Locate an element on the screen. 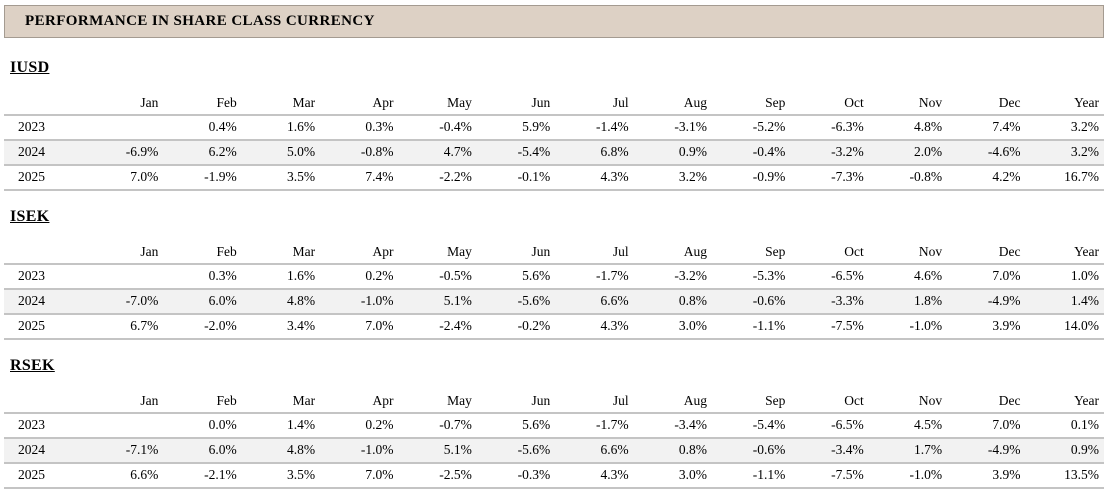 This screenshot has height=489, width=1108. value-cell: -5.4% is located at coordinates (751, 426).